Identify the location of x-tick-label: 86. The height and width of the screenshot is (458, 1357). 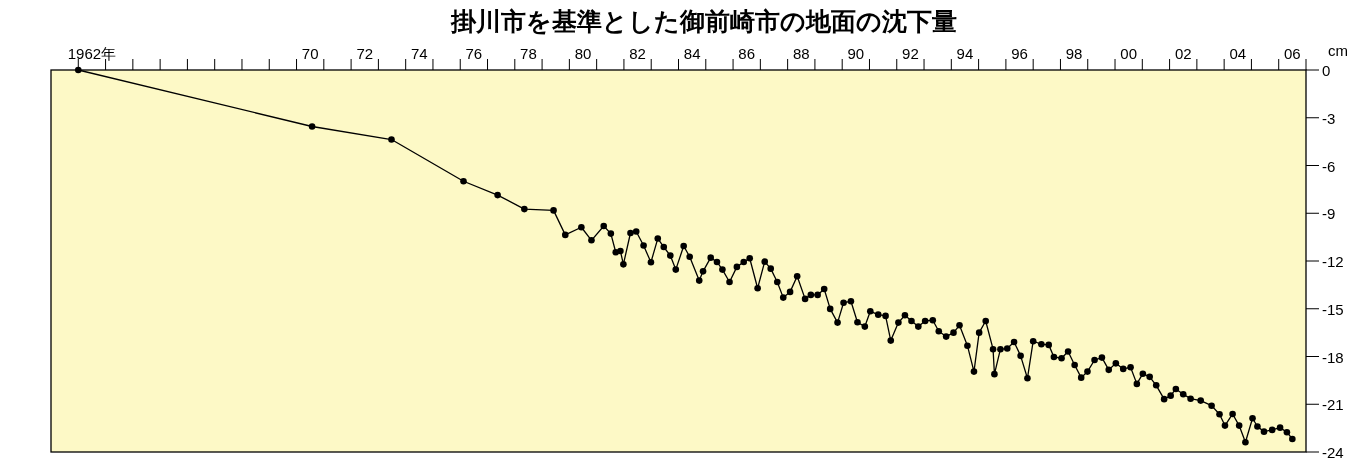
(747, 53).